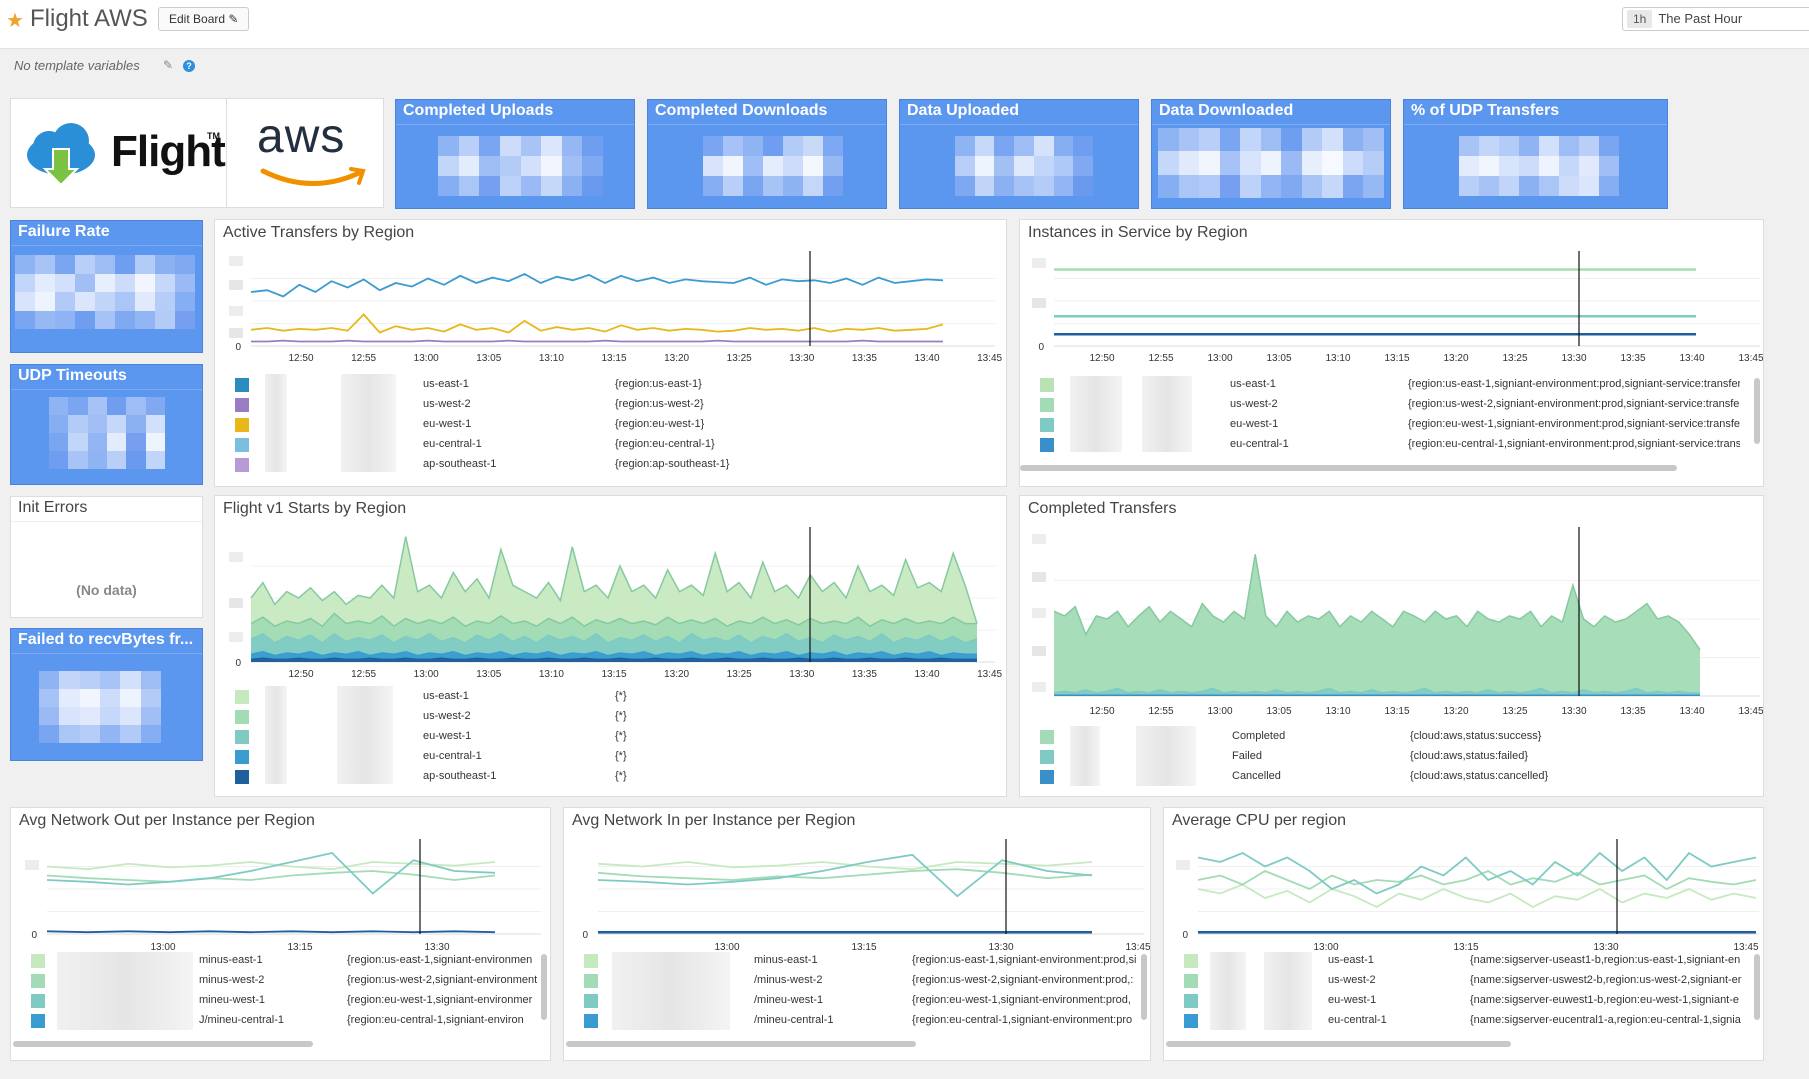 The height and width of the screenshot is (1079, 1809). Describe the element at coordinates (621, 736) in the screenshot. I see `legend-scope: {*}` at that location.